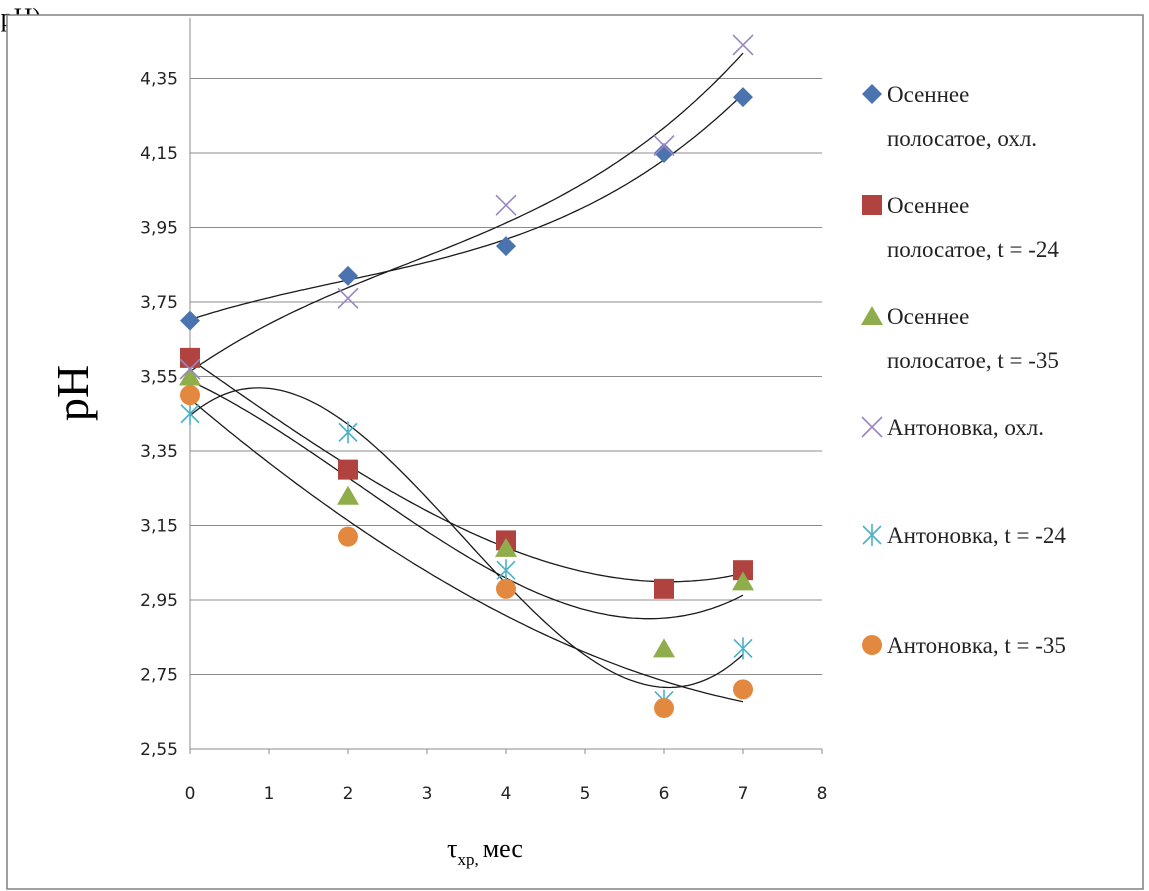 Image resolution: width=1149 pixels, height=891 pixels. Describe the element at coordinates (159, 452) in the screenshot. I see `y-tick-label: 3,35` at that location.